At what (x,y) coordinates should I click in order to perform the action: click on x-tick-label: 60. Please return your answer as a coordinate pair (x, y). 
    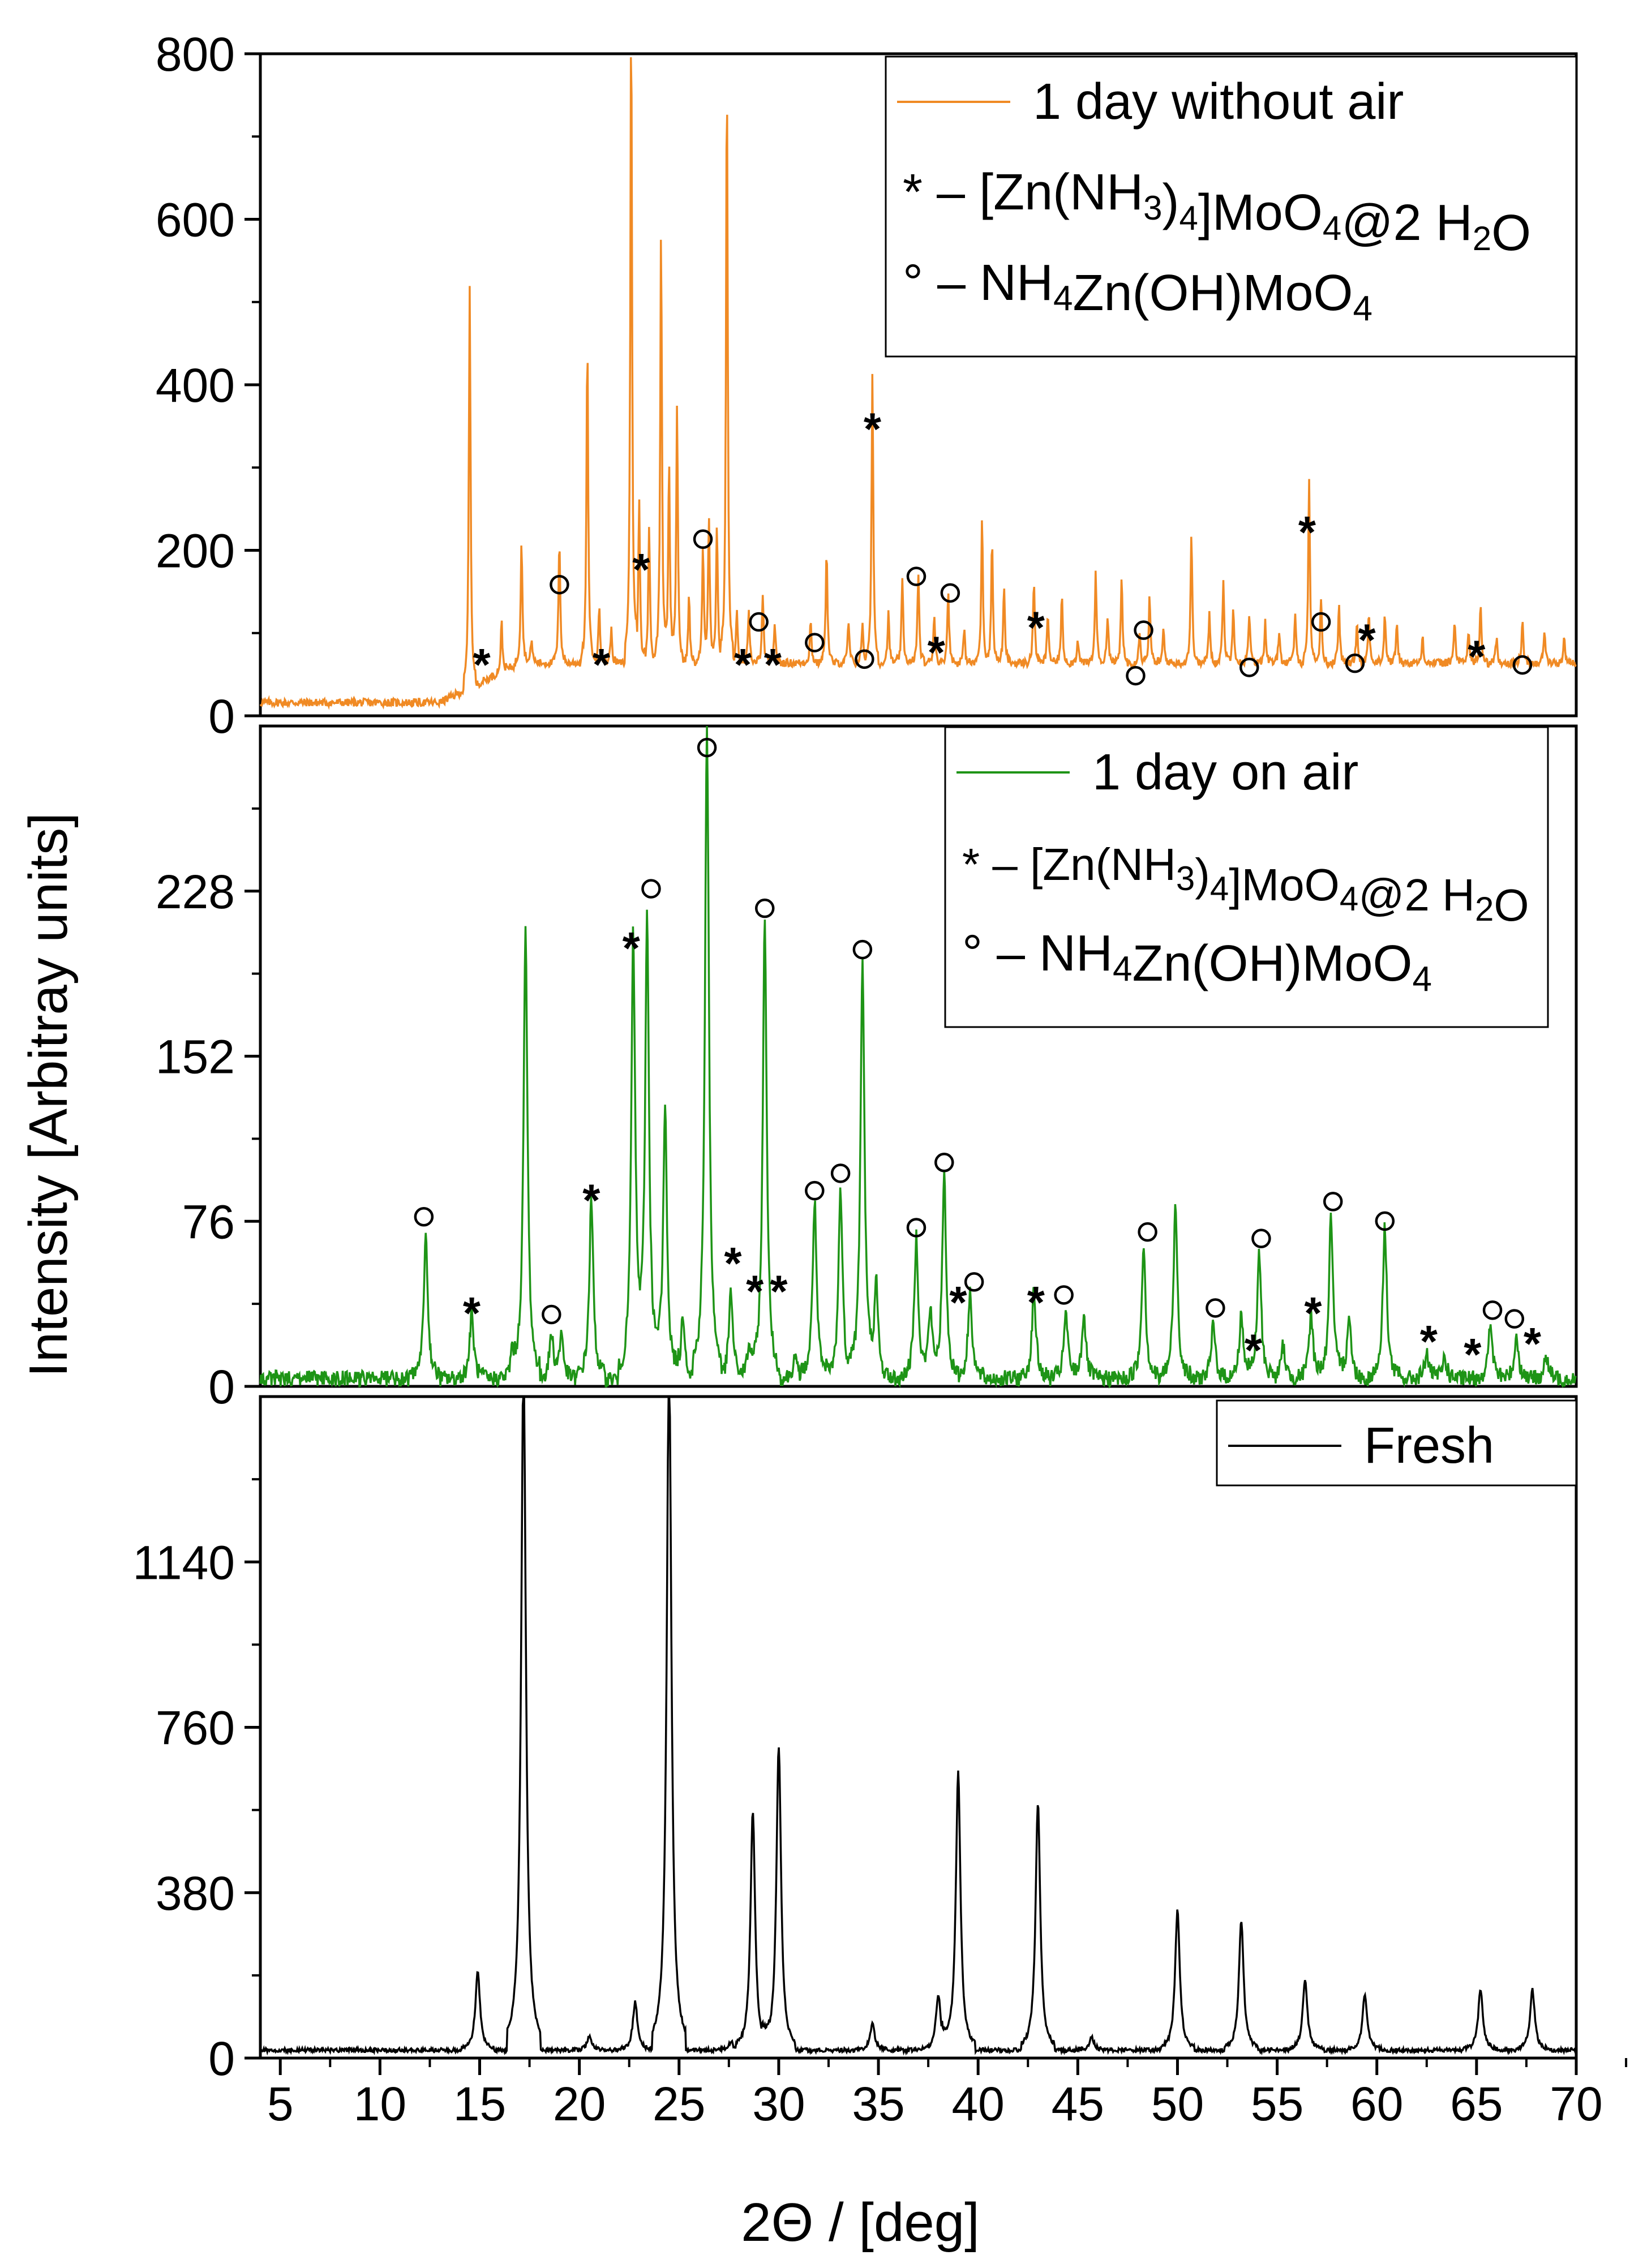
    Looking at the image, I should click on (1376, 2103).